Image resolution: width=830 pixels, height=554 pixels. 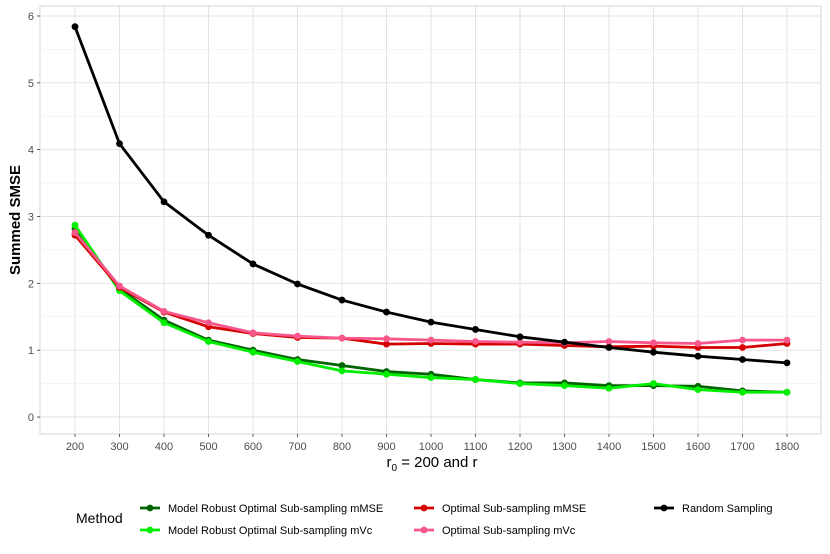 I want to click on y-tick-label: 2, so click(x=31, y=284).